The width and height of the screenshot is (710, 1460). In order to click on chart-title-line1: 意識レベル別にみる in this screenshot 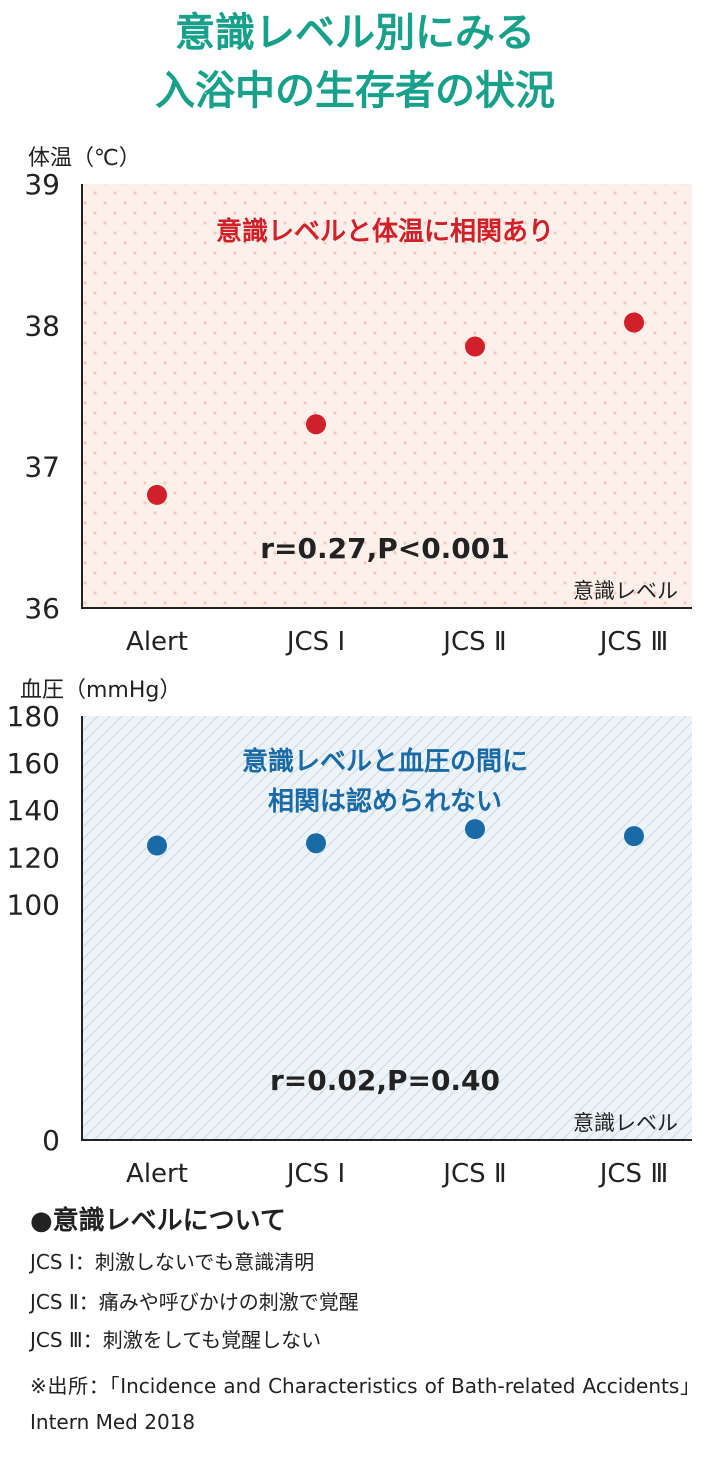, I will do `click(355, 33)`.